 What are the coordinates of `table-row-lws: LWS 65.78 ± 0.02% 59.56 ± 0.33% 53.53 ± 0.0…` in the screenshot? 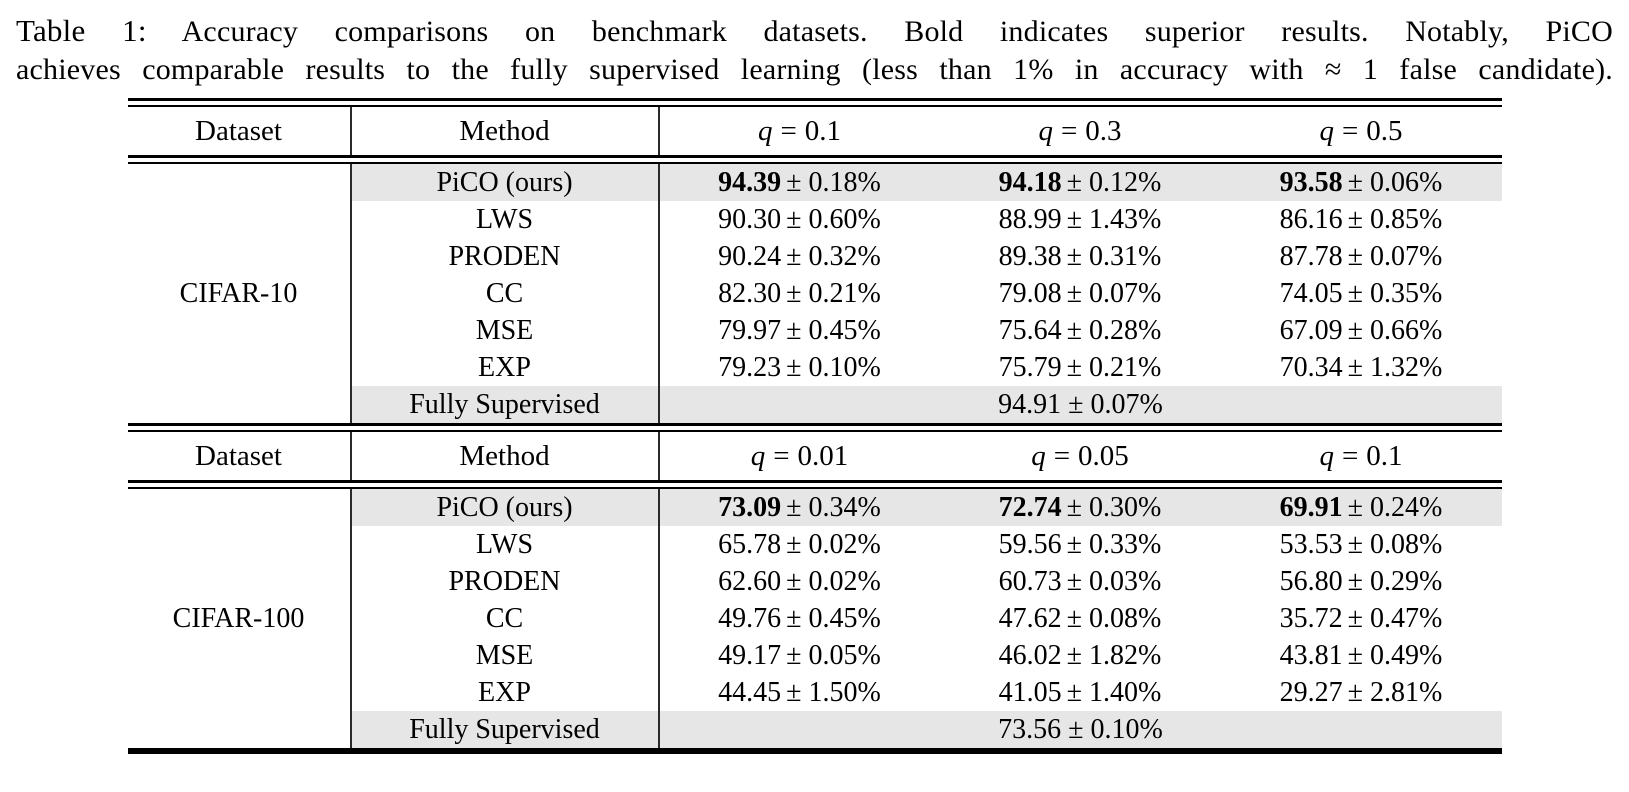 It's located at (815, 544).